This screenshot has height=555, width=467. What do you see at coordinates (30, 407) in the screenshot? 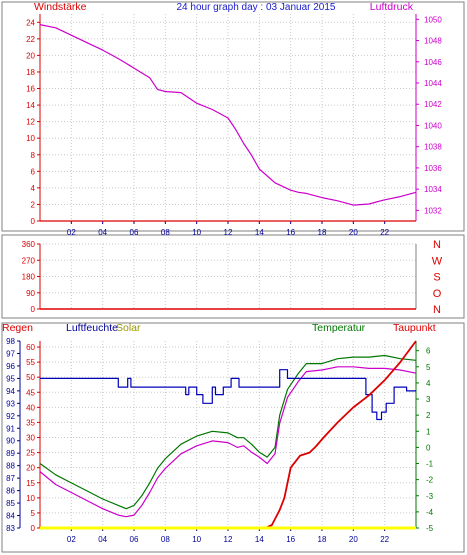
I see `p3-regen-tick-label: 40` at bounding box center [30, 407].